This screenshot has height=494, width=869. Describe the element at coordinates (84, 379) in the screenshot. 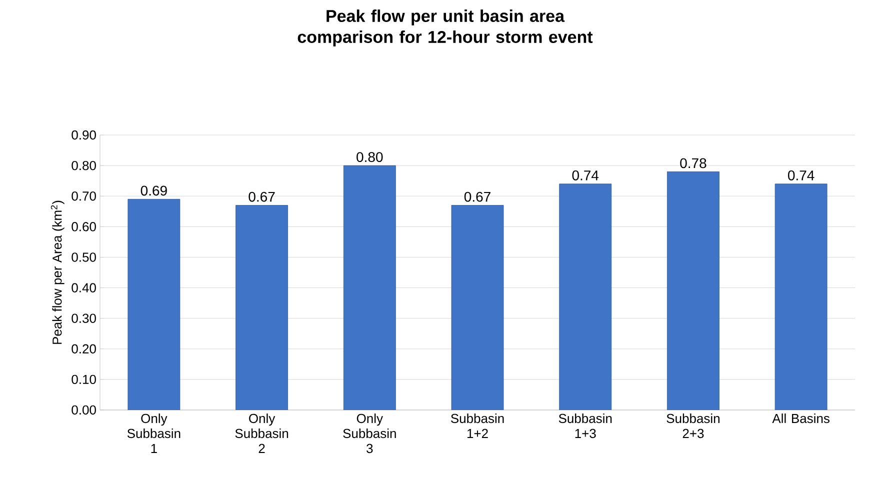

I see `y-tick-label: 0.10` at that location.